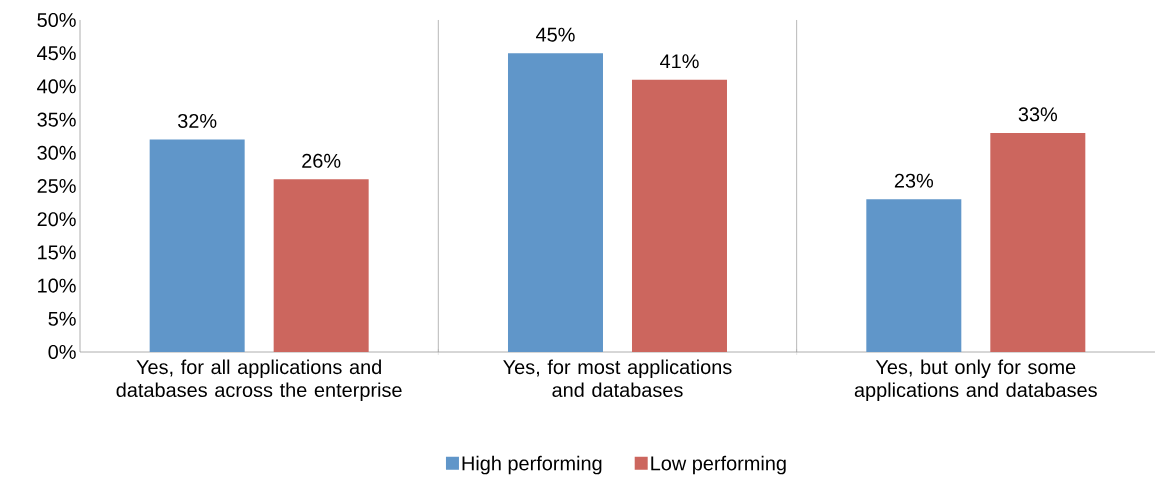  Describe the element at coordinates (56, 53) in the screenshot. I see `y-tick-label: 45%` at that location.